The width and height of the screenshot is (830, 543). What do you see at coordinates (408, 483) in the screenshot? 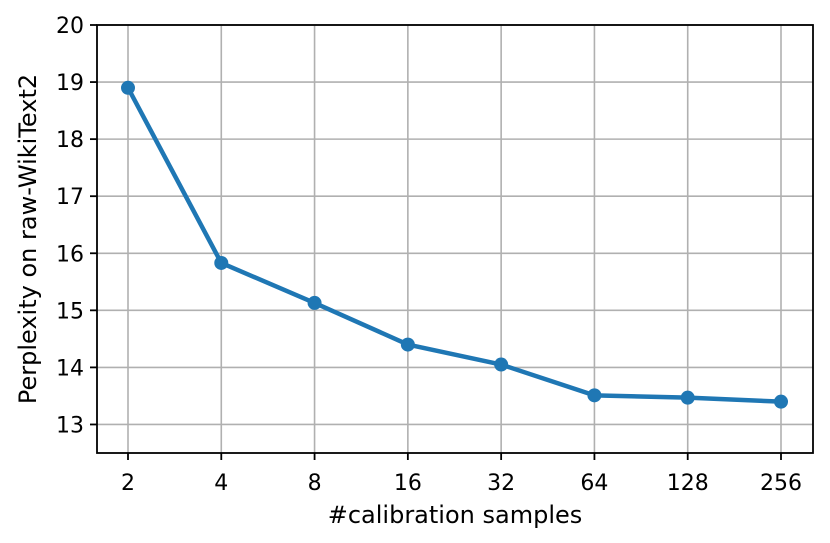
I see `x-tick-label: 16` at bounding box center [408, 483].